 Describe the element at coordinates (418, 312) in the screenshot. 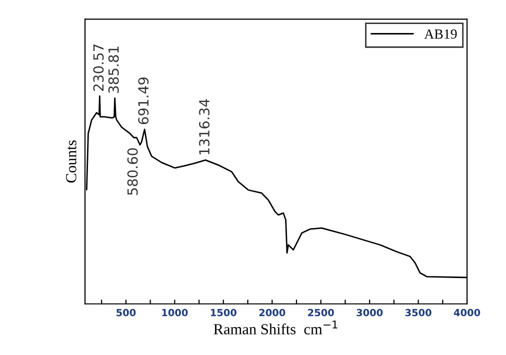

I see `x-tick-label: 3500` at that location.